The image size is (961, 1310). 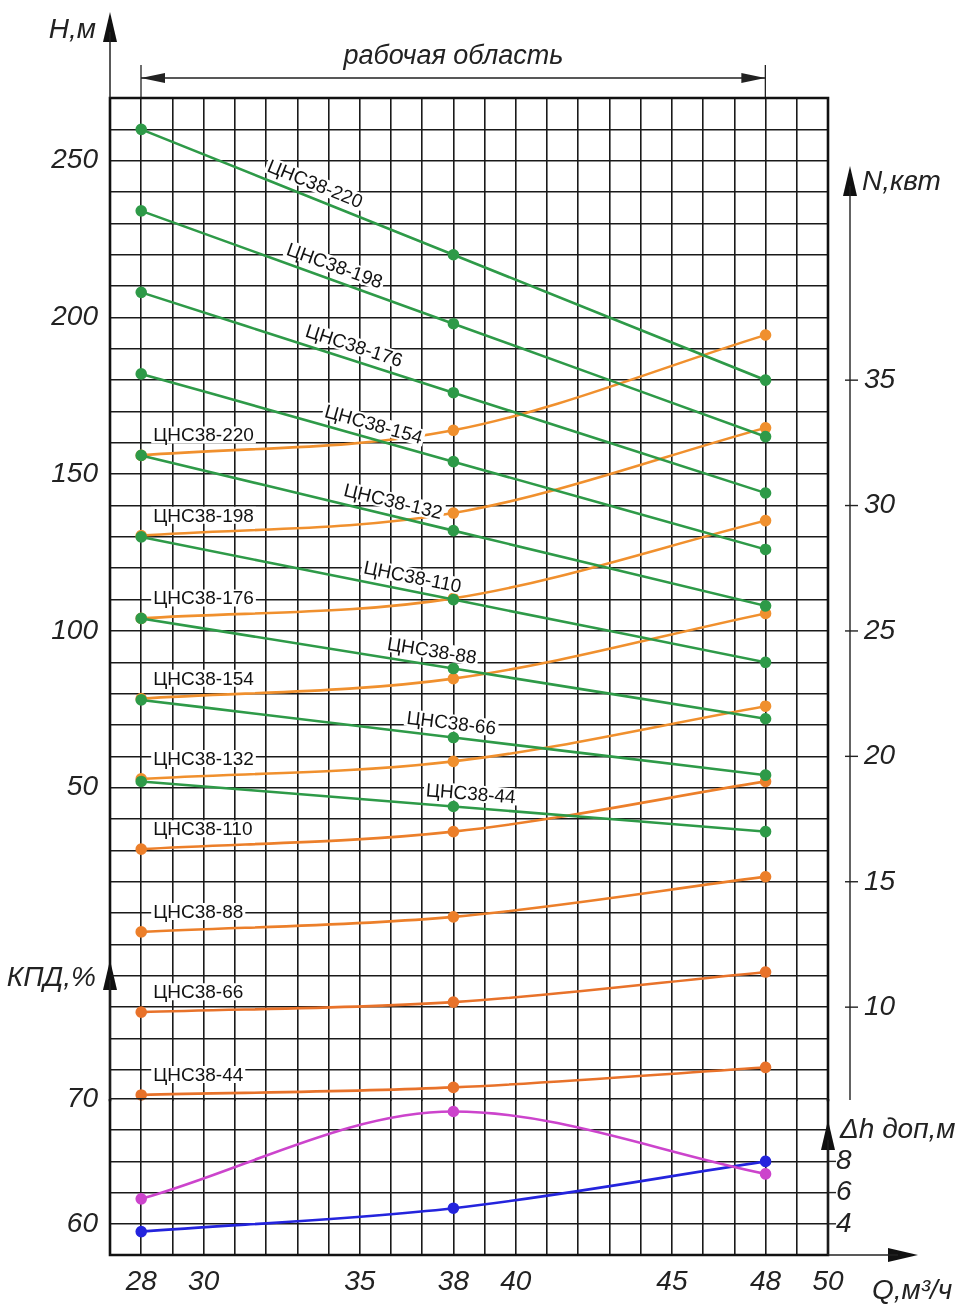 What do you see at coordinates (203, 758) in the screenshot?
I see `series-label: ЦНС38-132` at bounding box center [203, 758].